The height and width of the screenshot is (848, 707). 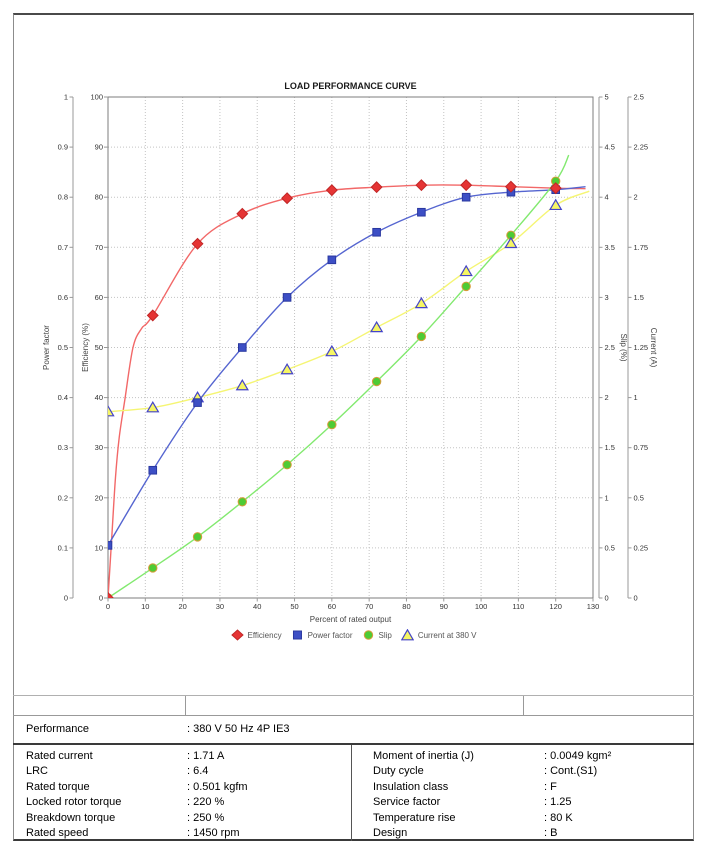 I want to click on slip-axis-title: Slip (%), so click(x=623, y=347).